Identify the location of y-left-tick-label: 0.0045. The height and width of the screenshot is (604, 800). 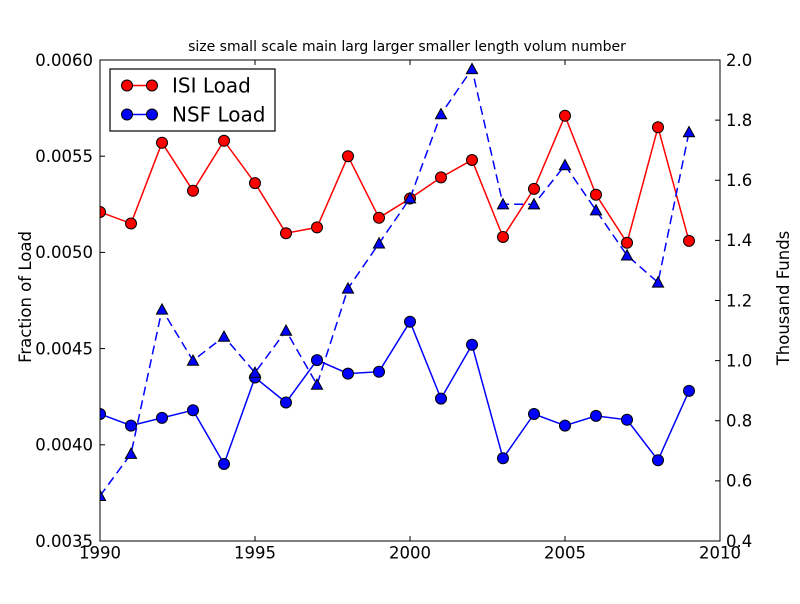
(64, 348).